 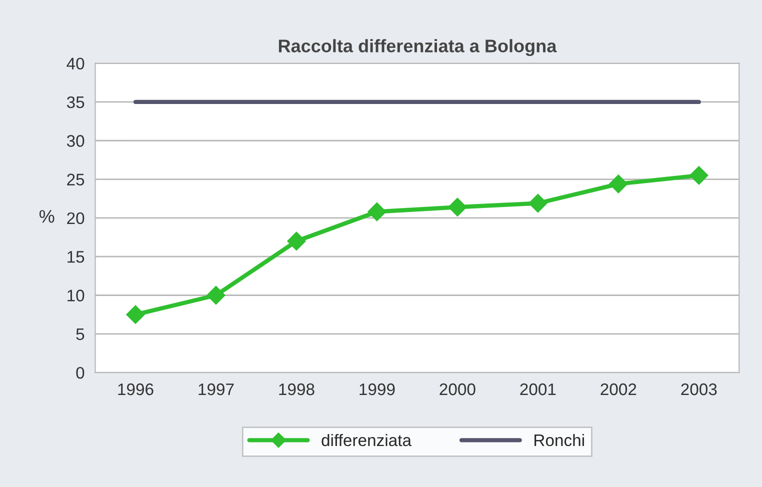 I want to click on x-tick-label: 1996, so click(x=136, y=389).